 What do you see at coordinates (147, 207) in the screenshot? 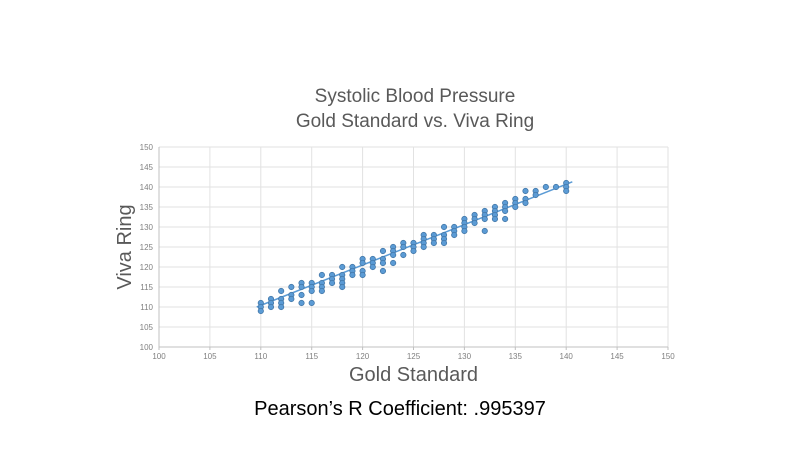
I see `y-tick-label: 135` at bounding box center [147, 207].